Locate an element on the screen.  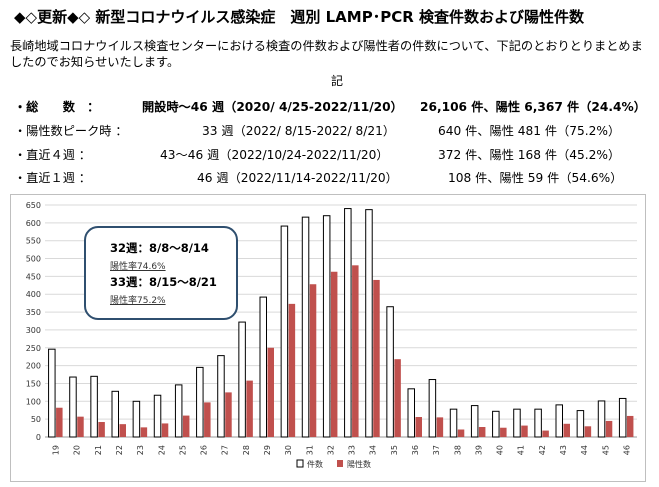
ki-label: 記 is located at coordinates (337, 81).